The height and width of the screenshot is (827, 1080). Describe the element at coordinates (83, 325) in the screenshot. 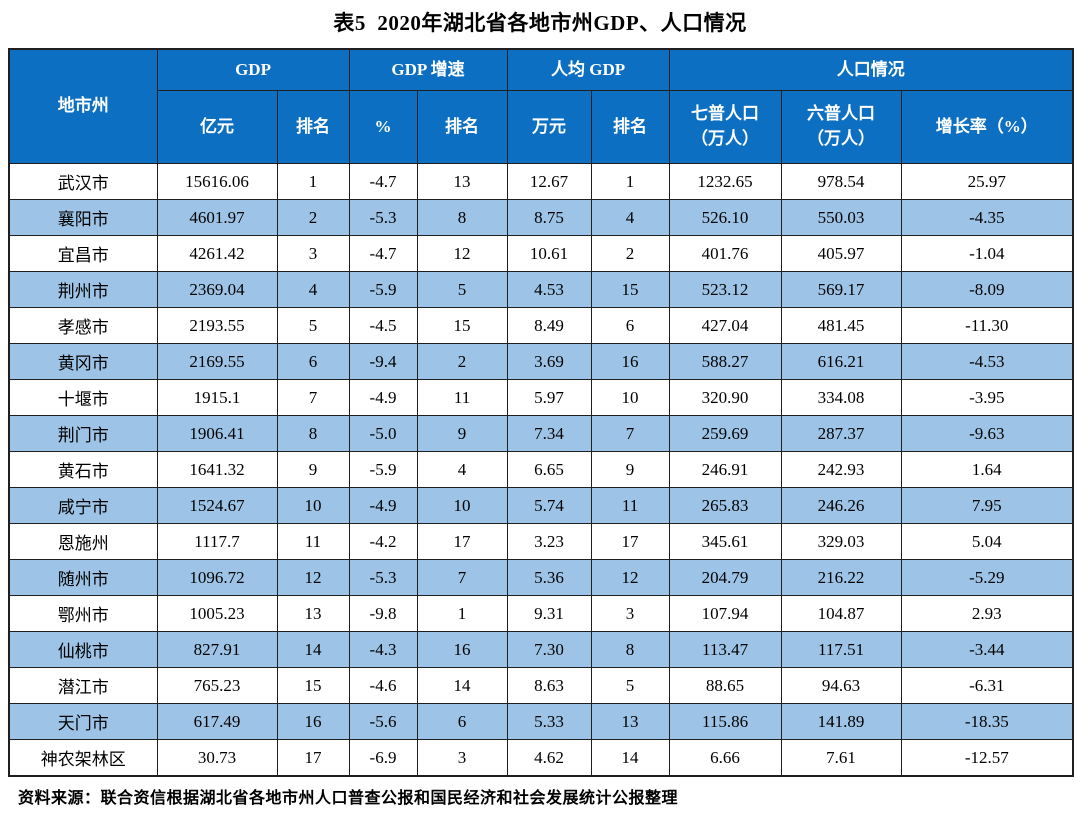

I see `cell-region: 孝感市` at that location.